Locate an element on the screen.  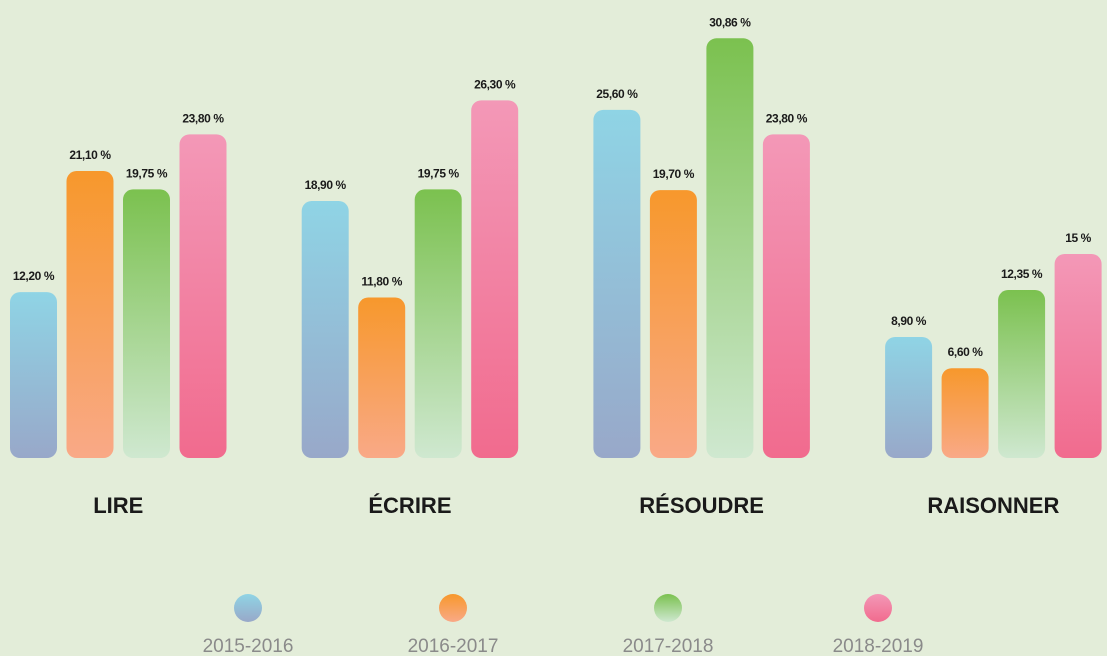
legend-label: 2016-2017 is located at coordinates (453, 646).